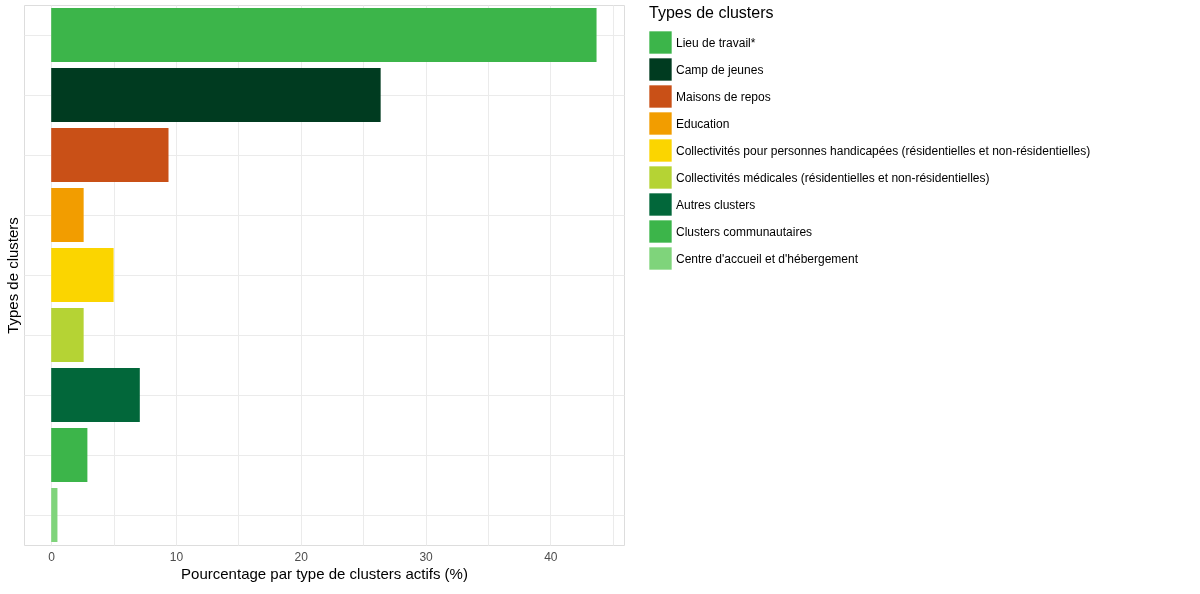  Describe the element at coordinates (711, 12) in the screenshot. I see `legend-title: Types de clusters` at that location.